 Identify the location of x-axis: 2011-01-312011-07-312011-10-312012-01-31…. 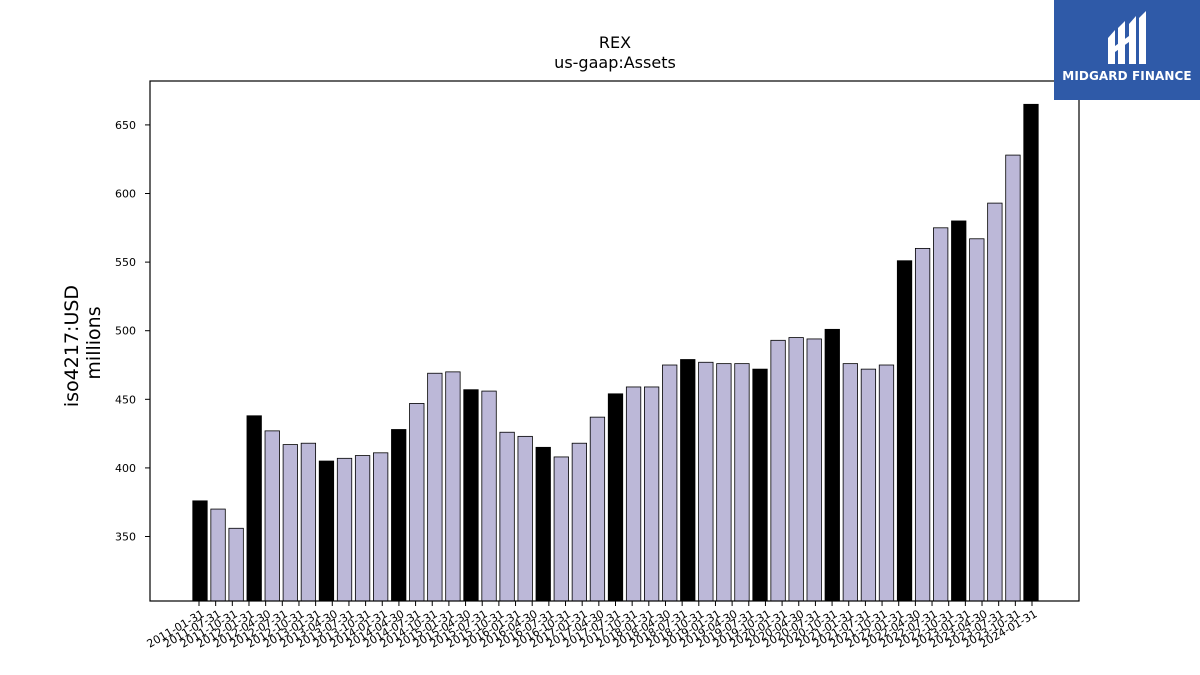
(592, 626).